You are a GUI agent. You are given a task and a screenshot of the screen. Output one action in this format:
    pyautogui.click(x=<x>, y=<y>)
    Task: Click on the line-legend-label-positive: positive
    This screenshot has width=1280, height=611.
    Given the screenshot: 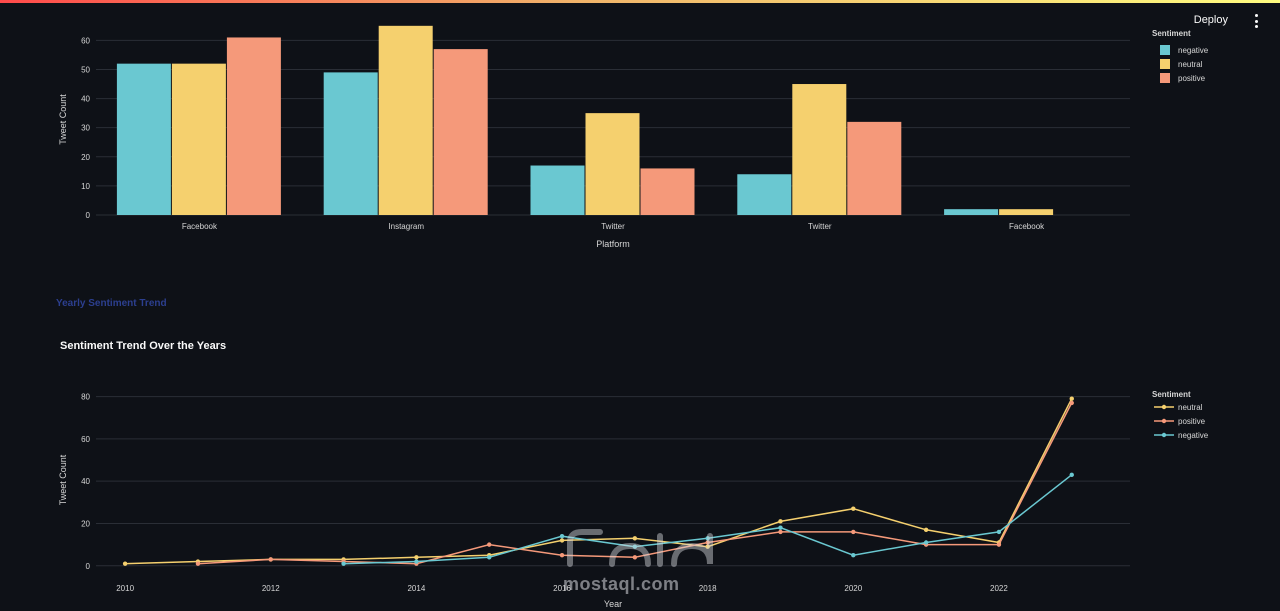 What is the action you would take?
    pyautogui.click(x=1192, y=421)
    